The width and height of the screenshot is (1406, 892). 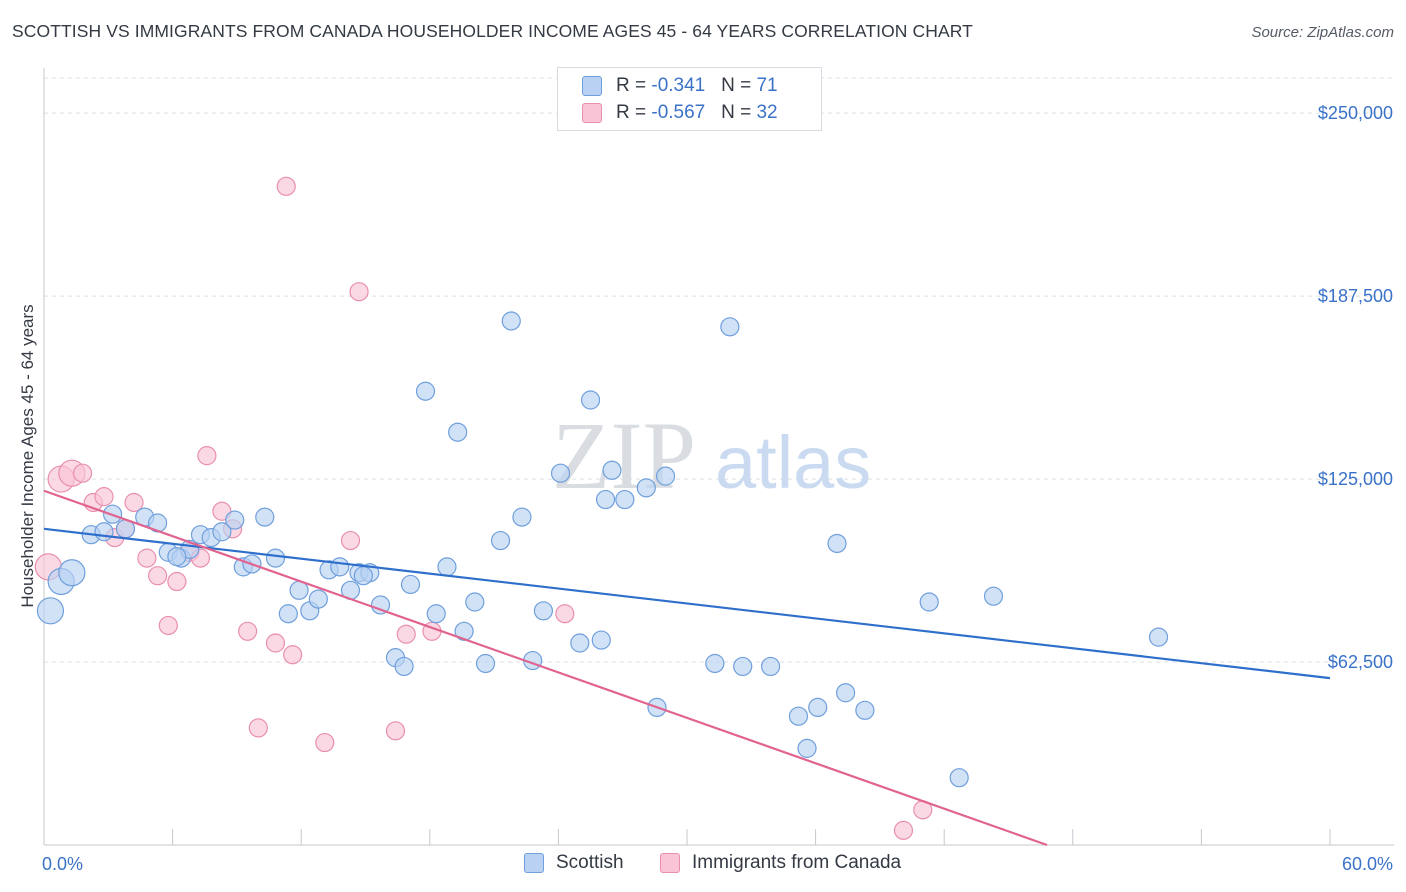 I want to click on source-credit: Source: ZipAtlas.com, so click(x=1322, y=32).